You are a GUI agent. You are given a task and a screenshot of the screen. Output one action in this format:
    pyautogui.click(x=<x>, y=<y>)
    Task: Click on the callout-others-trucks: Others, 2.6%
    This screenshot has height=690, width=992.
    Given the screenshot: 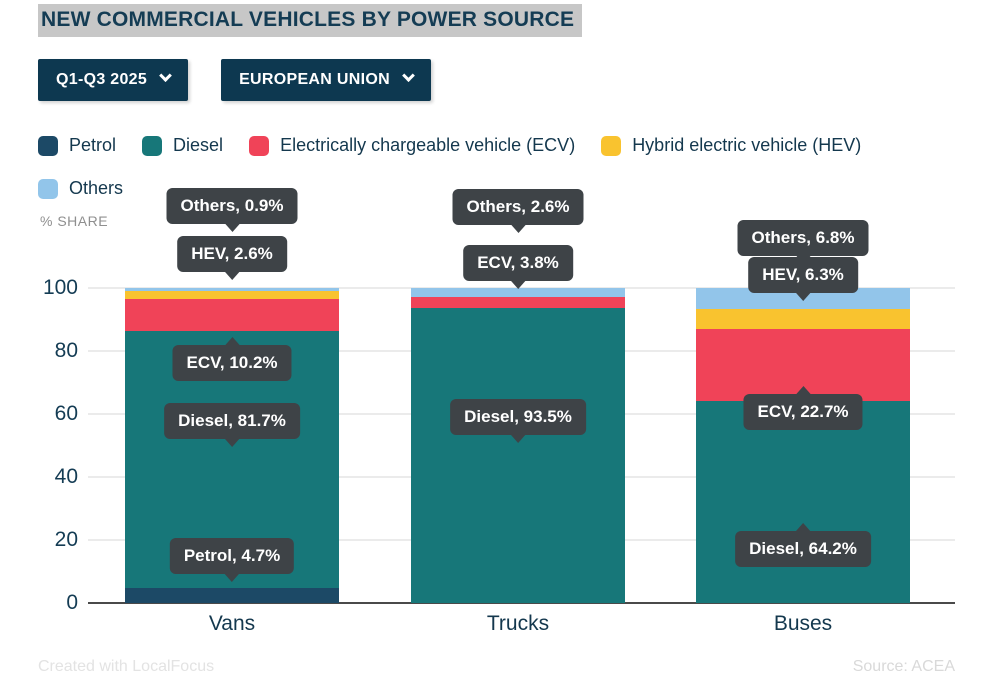 What is the action you would take?
    pyautogui.click(x=518, y=211)
    